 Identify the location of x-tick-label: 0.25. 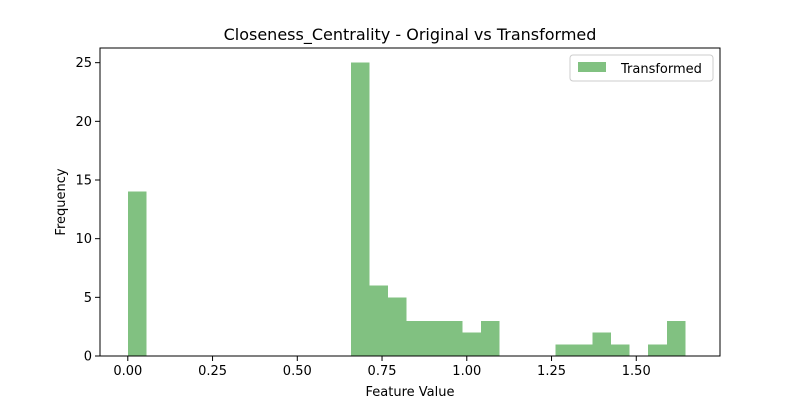
(212, 371).